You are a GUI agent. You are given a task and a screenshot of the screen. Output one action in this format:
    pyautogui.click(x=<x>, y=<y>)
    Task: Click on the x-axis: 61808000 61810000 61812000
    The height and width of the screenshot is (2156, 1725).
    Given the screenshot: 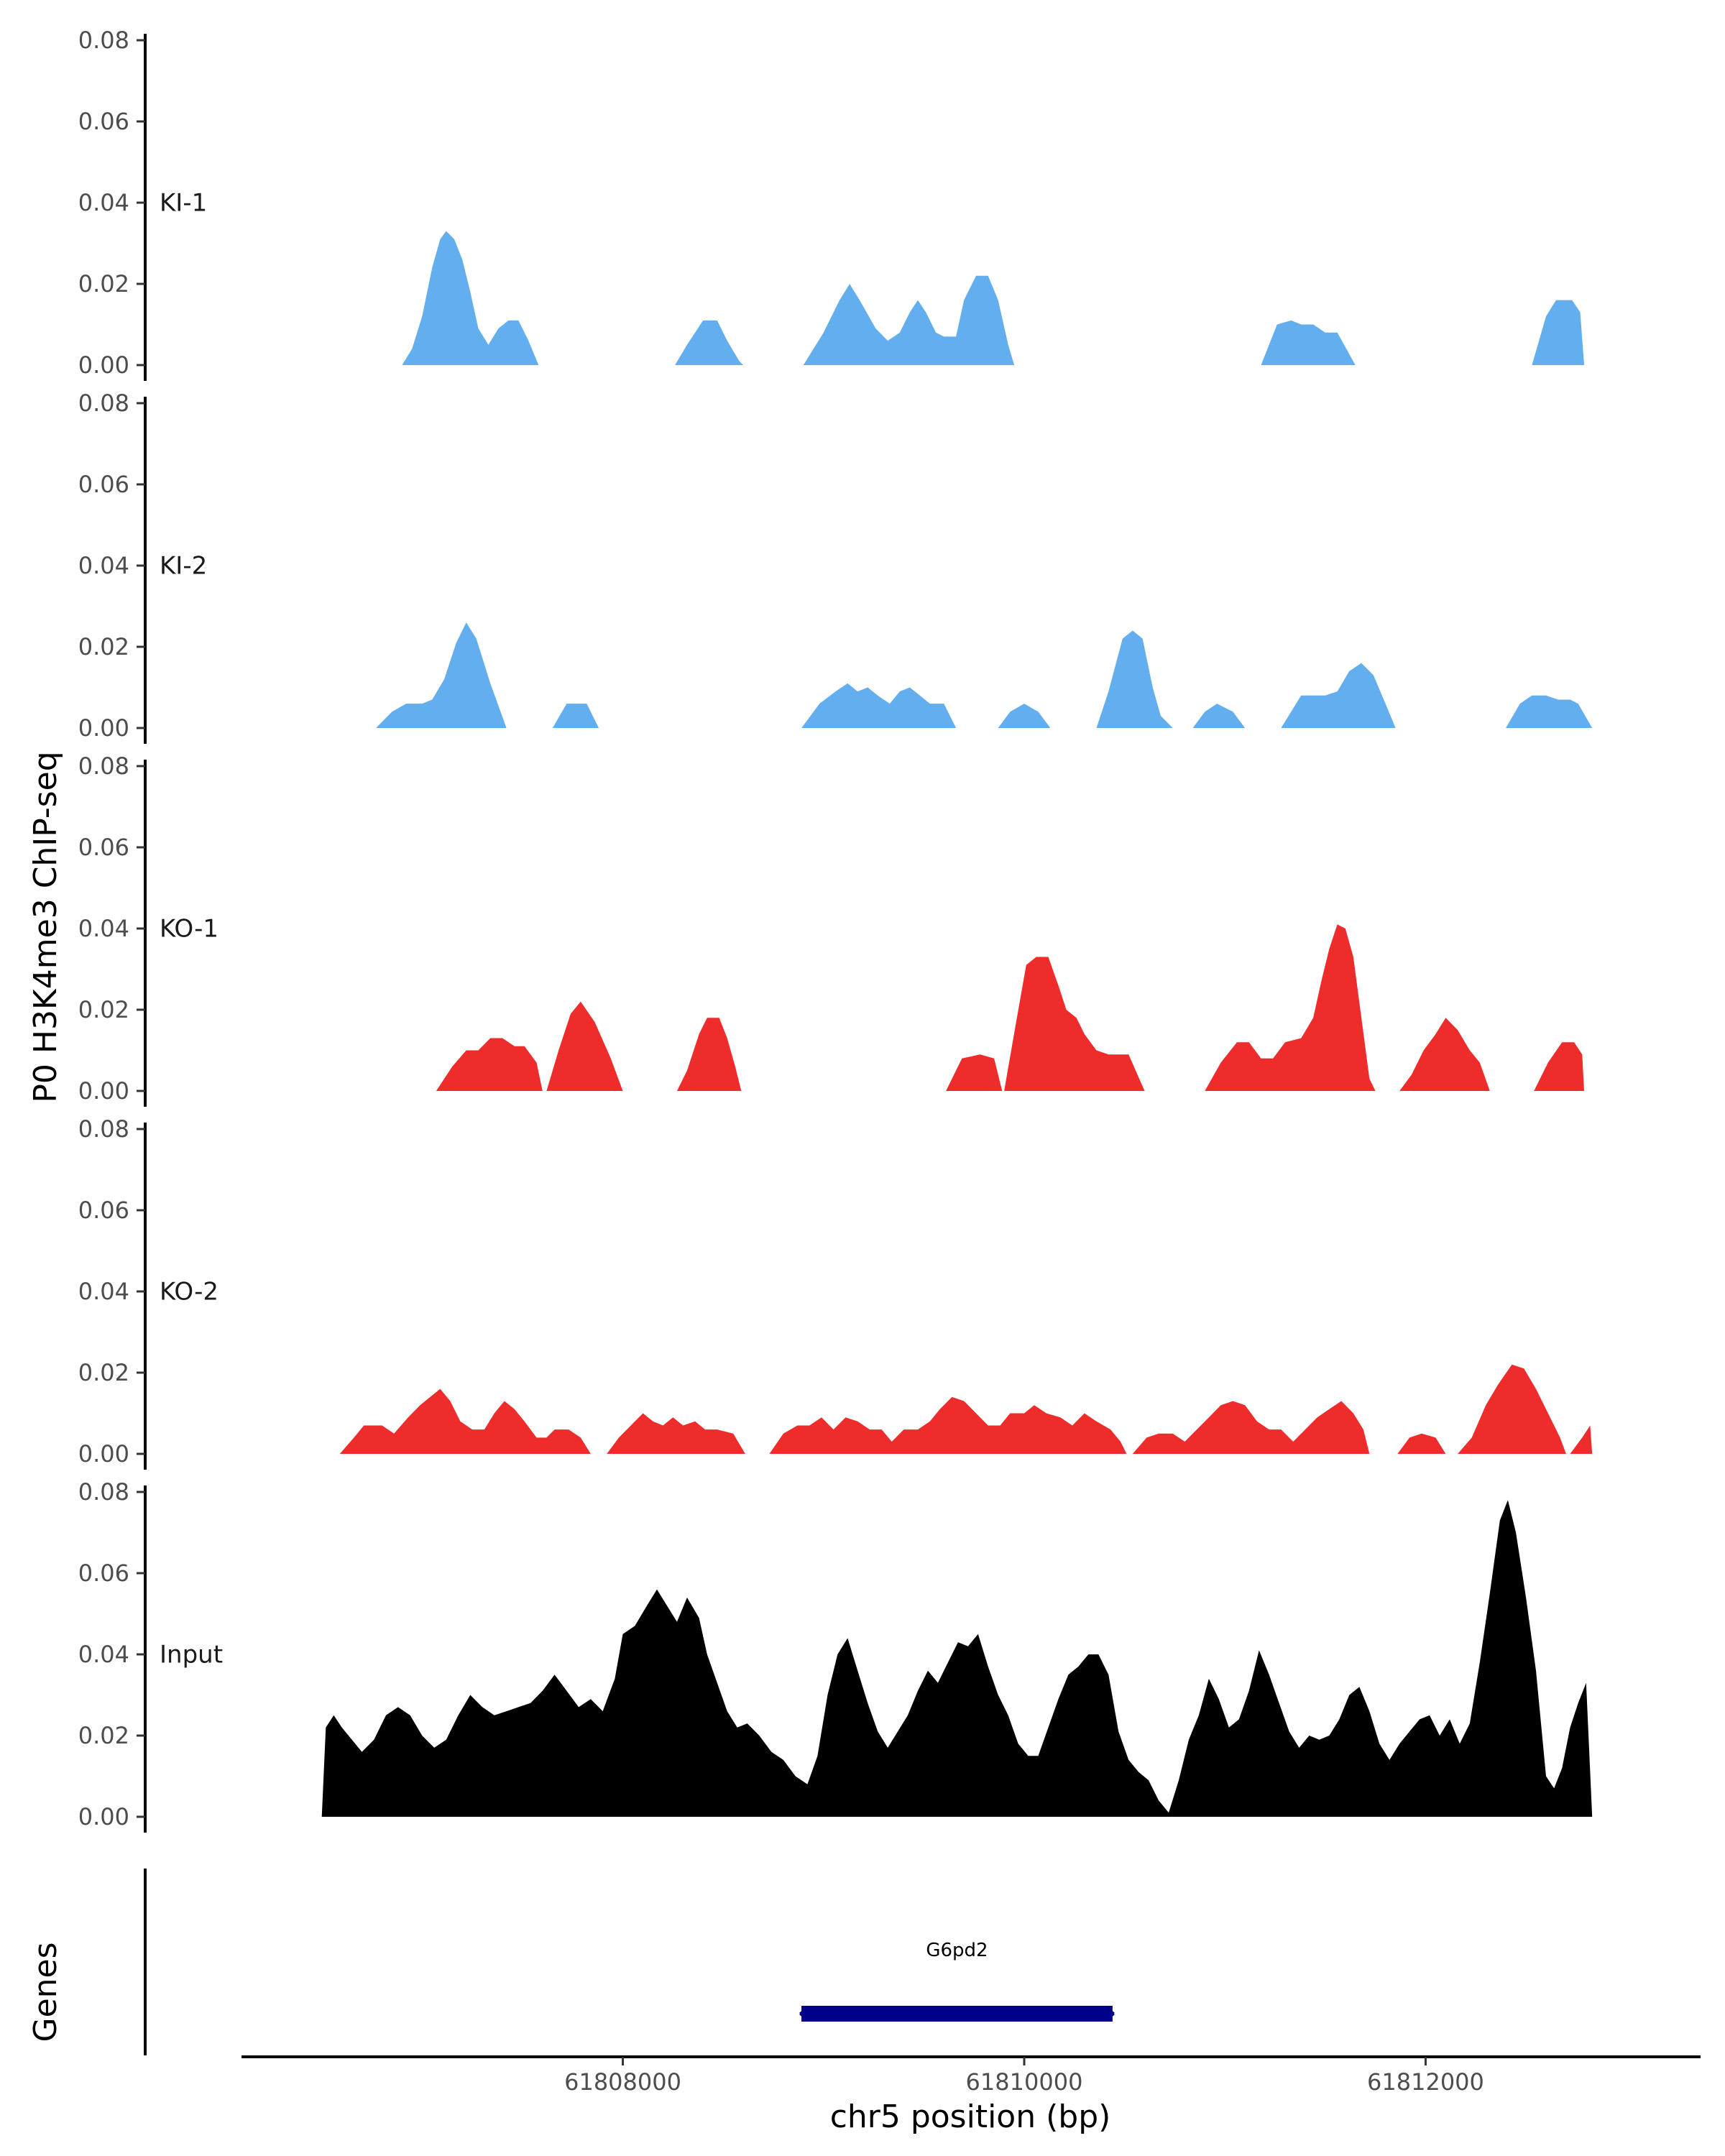 What is the action you would take?
    pyautogui.click(x=971, y=2075)
    